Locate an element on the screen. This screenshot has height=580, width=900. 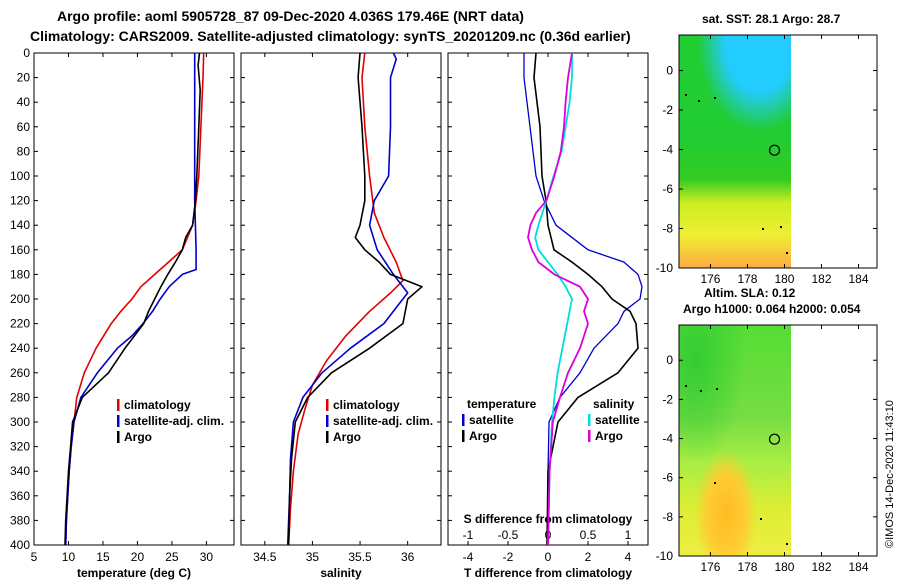
temperature-xtick-label: 10 is located at coordinates (69, 557).